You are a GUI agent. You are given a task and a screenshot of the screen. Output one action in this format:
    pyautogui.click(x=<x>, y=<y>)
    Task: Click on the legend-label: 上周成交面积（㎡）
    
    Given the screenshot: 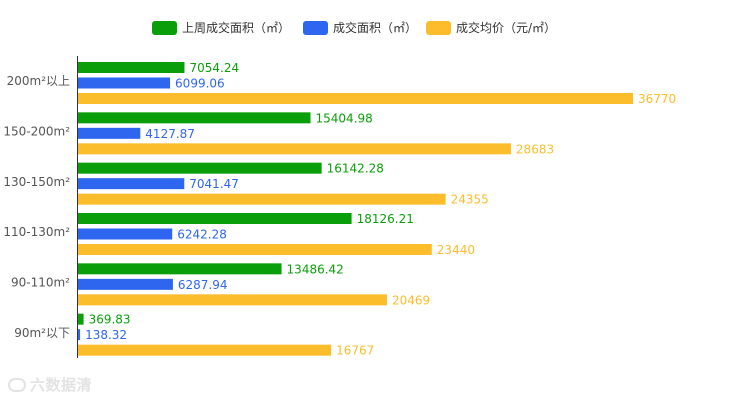 What is the action you would take?
    pyautogui.click(x=236, y=27)
    